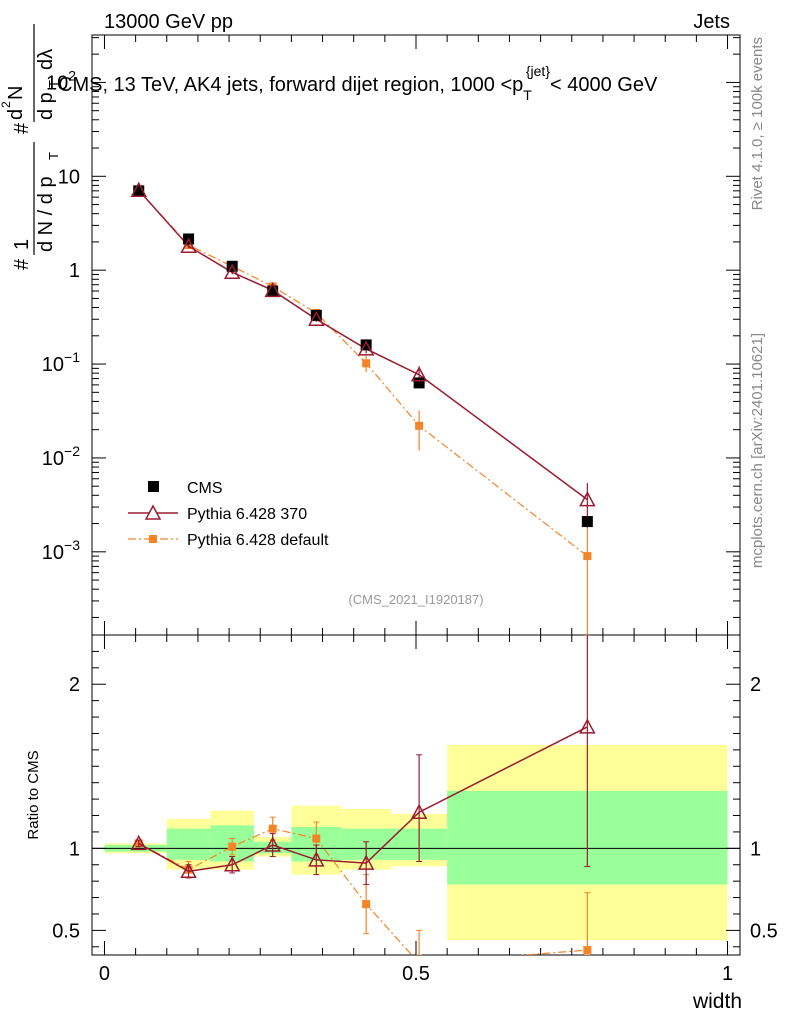 The height and width of the screenshot is (1024, 786). I want to click on header-right: Jets, so click(711, 22).